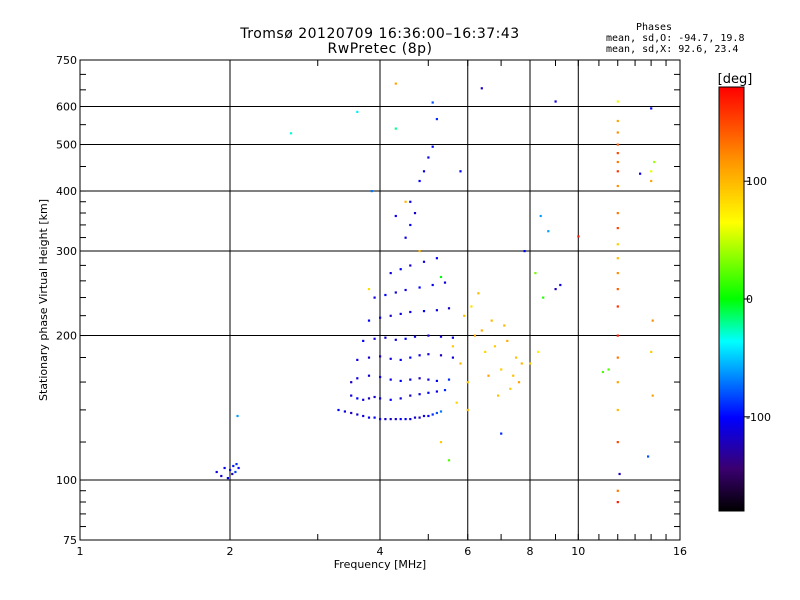 Image resolution: width=800 pixels, height=600 pixels. I want to click on x-axis-label: Frequency [MHz], so click(380, 564).